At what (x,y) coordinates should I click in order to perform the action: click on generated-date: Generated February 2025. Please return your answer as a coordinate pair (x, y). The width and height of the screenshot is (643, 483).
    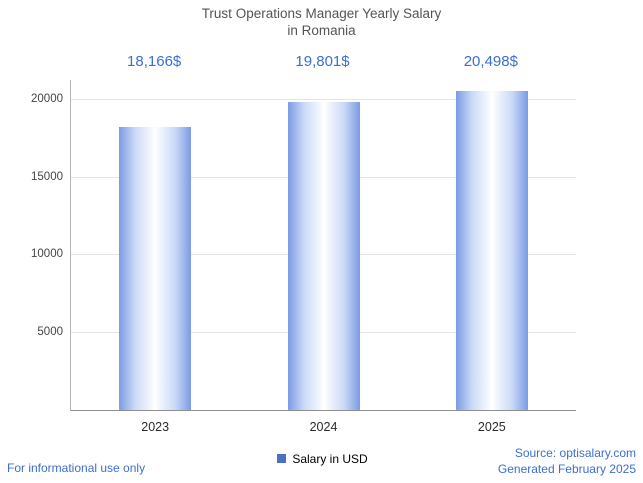
    Looking at the image, I should click on (566, 469).